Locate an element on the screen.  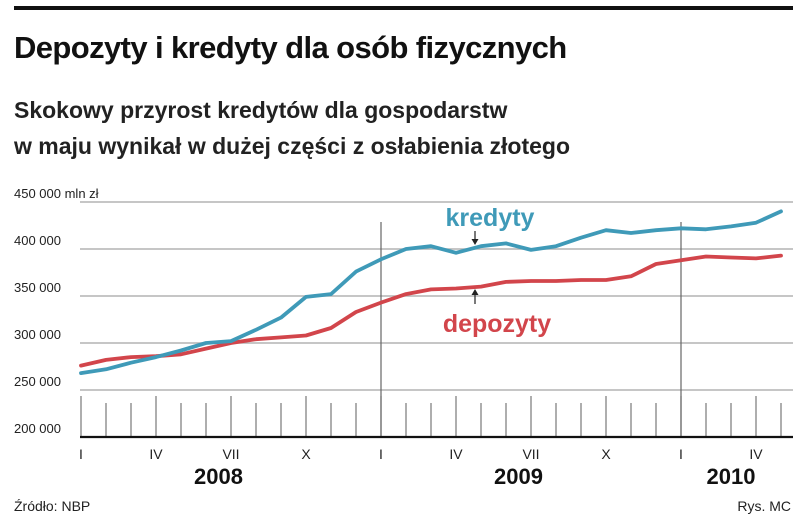
y-tick-label: 250 000 is located at coordinates (37, 381).